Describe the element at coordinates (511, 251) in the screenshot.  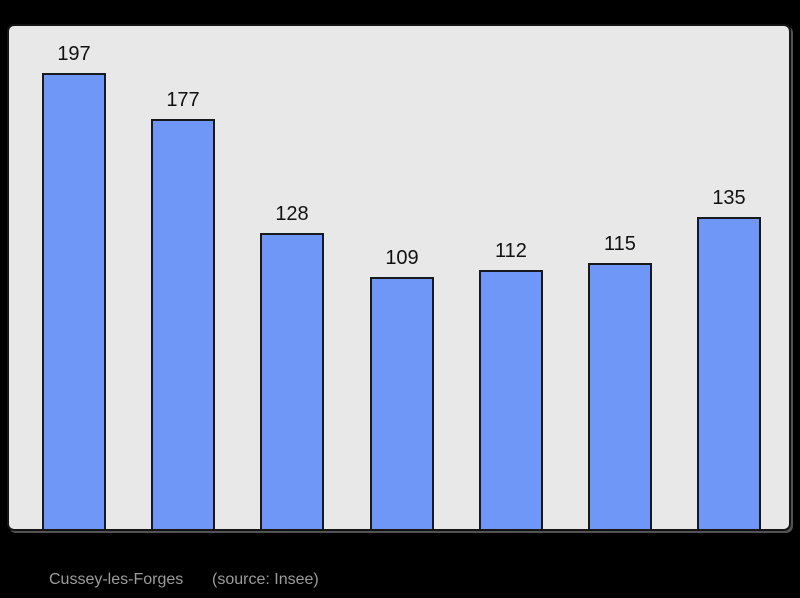
I see `bar-value-label: 112` at that location.